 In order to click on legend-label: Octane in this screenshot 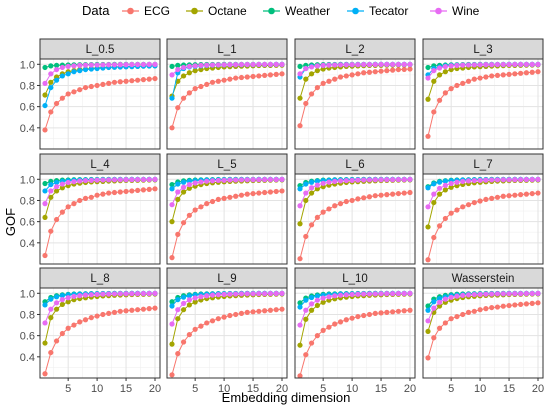, I will do `click(227, 11)`.